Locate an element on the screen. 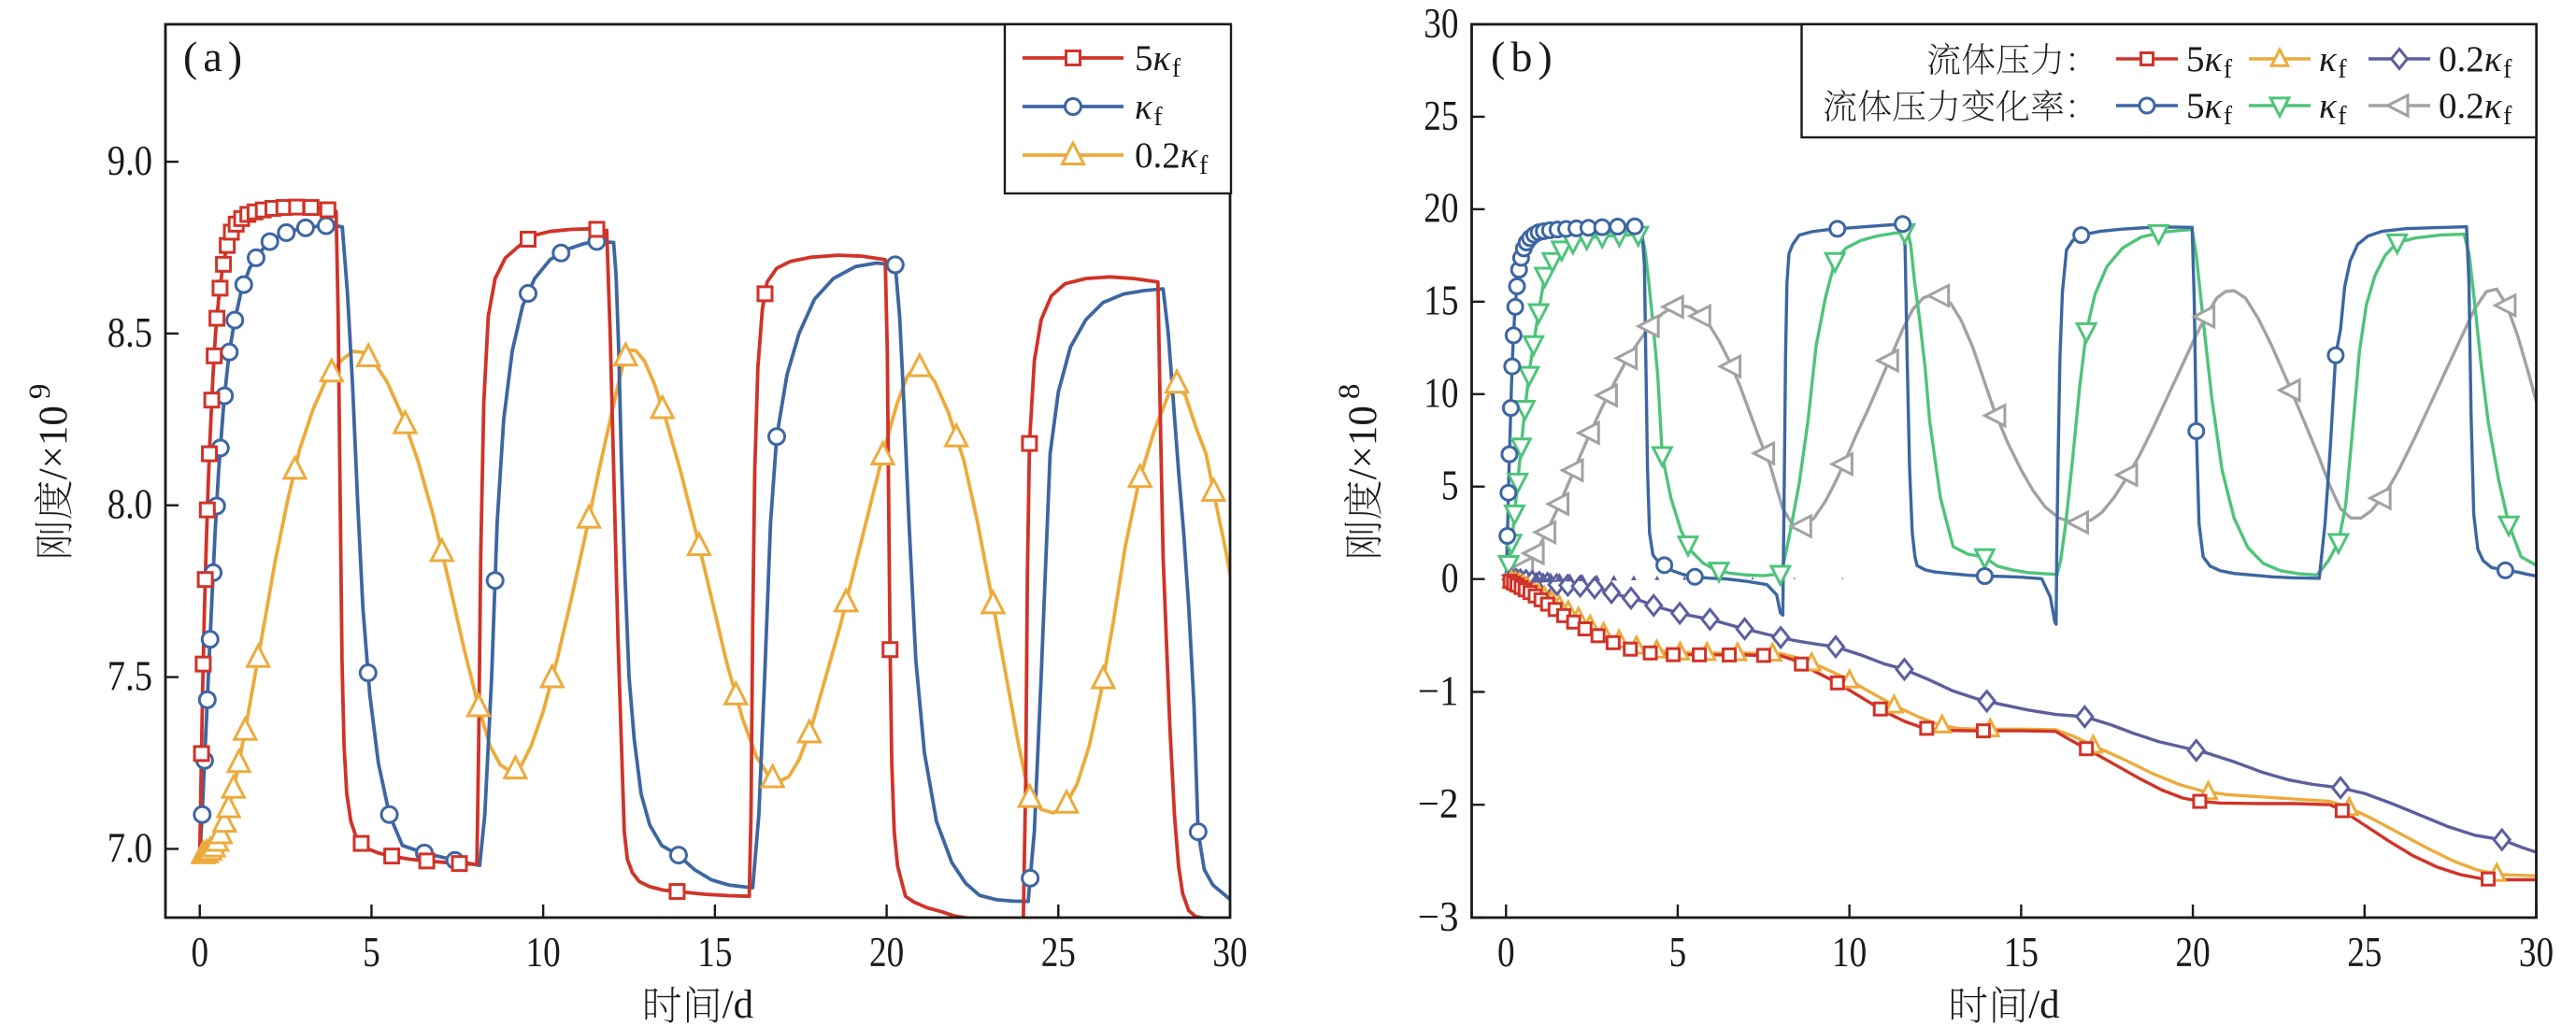  y-axis-label-sup: 9 is located at coordinates (40, 392).